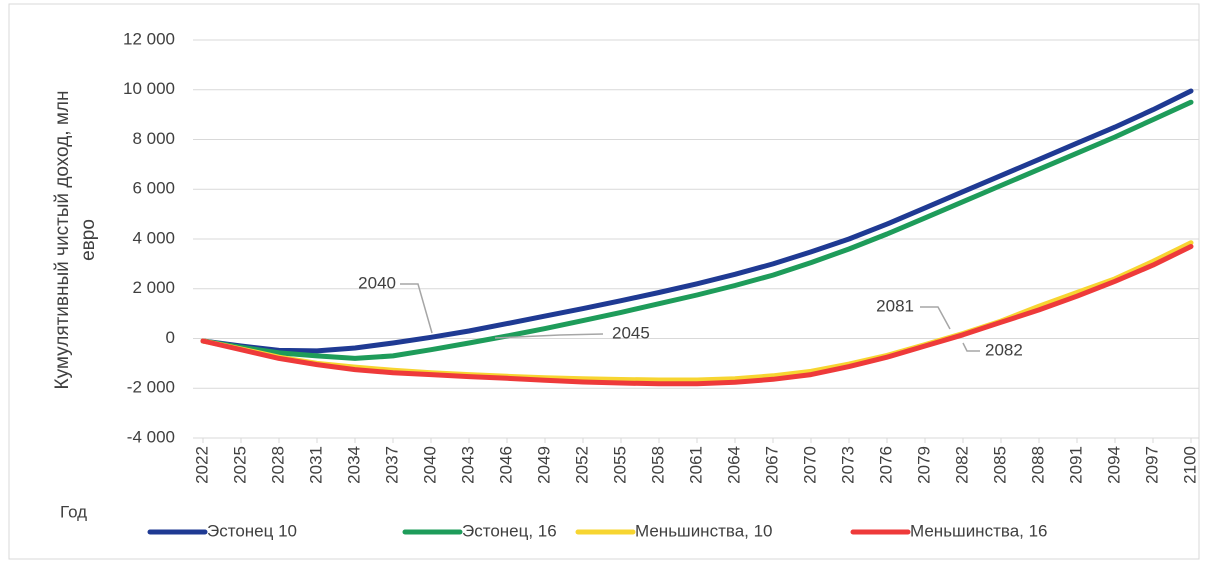 This screenshot has width=1208, height=569. What do you see at coordinates (153, 188) in the screenshot?
I see `y-tick-label: 6 000` at bounding box center [153, 188].